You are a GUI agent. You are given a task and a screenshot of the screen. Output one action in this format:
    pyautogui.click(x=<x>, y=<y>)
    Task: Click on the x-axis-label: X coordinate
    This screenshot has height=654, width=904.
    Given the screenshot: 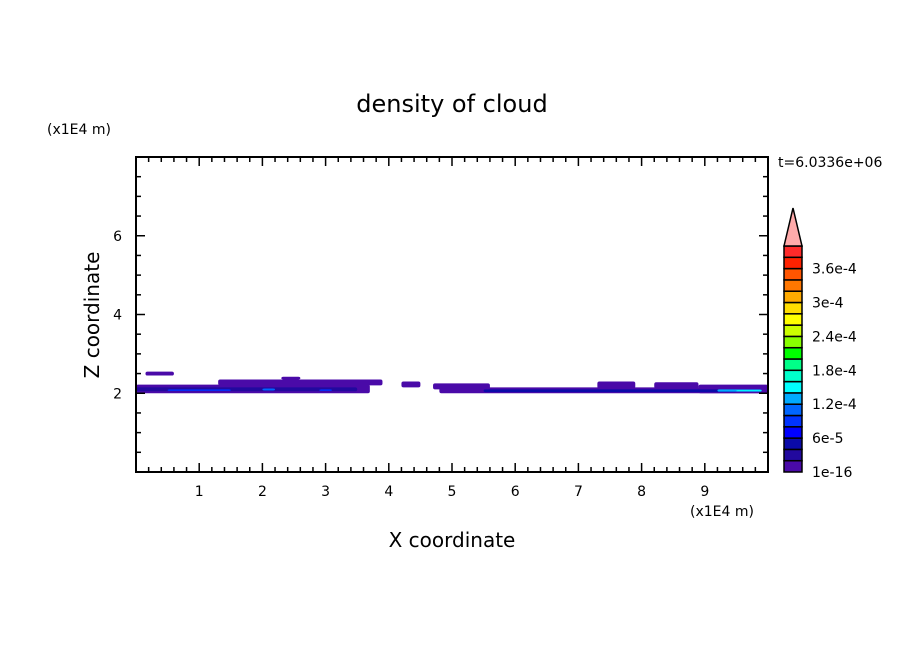 What is the action you would take?
    pyautogui.click(x=452, y=540)
    